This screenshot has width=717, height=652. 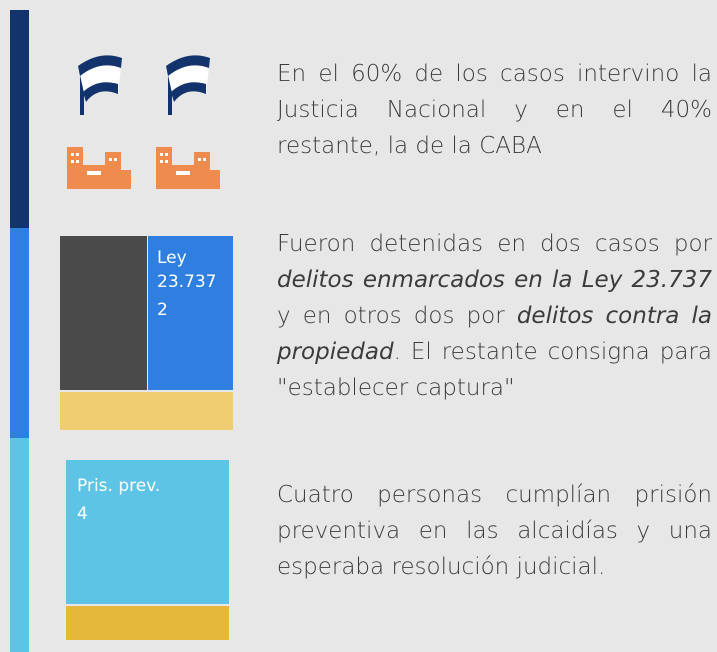 What do you see at coordinates (19, 545) in the screenshot?
I see `bar-bottom` at bounding box center [19, 545].